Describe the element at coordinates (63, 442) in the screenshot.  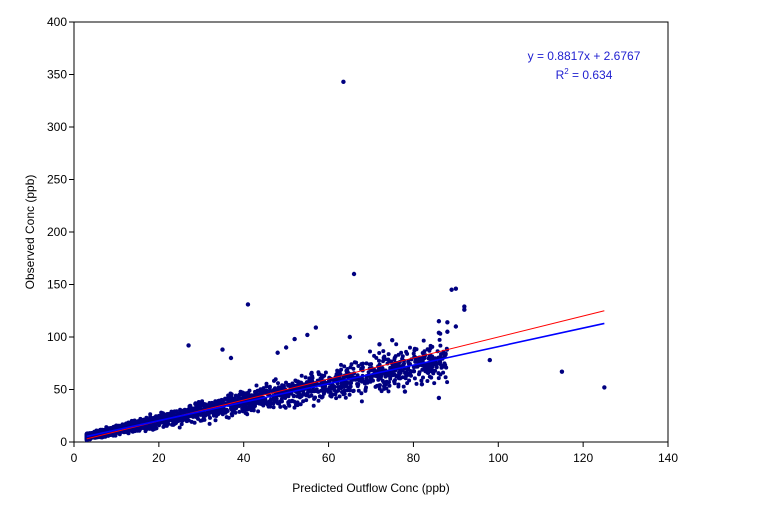
I see `y-tick-label: 0` at that location.